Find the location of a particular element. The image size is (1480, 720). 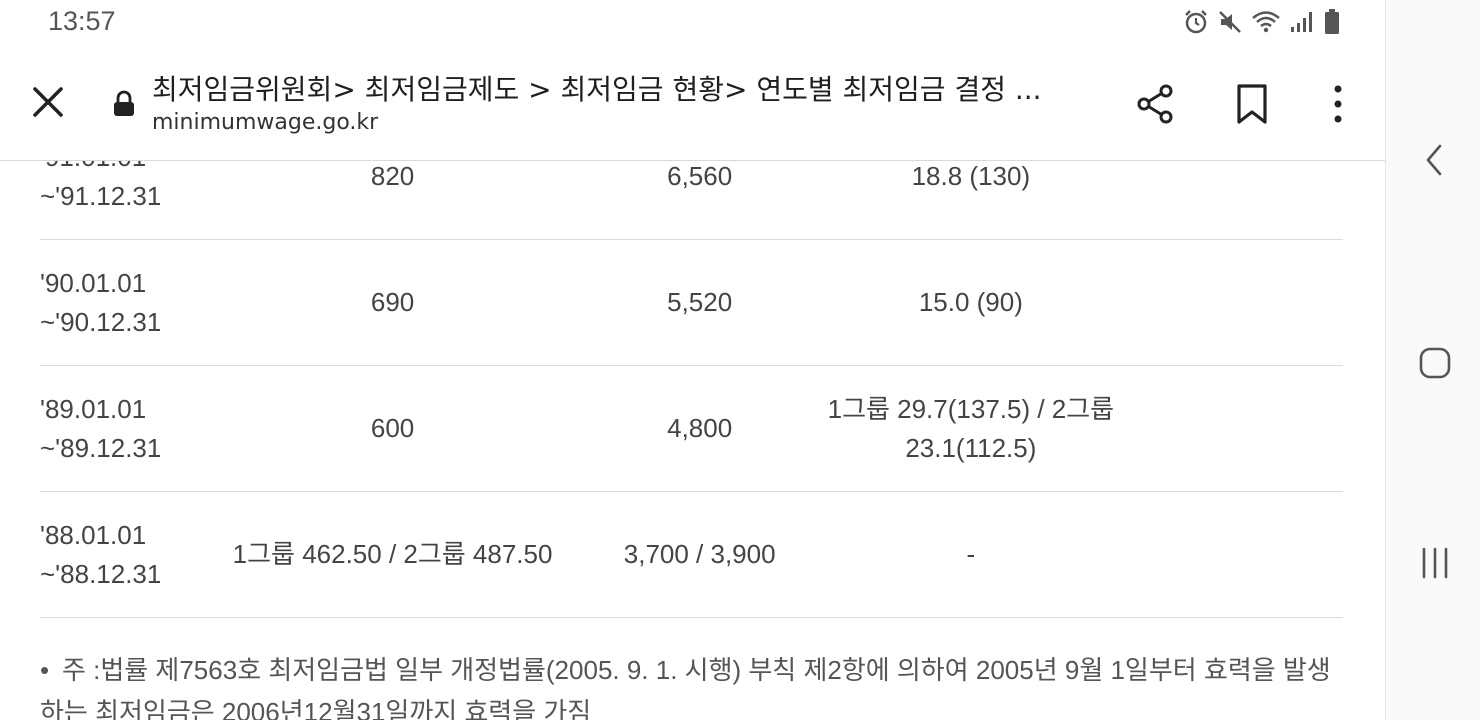

rate-cell: 1그룹 29.7(137.5) / 2그룹 23.1(112.5) is located at coordinates (971, 428).